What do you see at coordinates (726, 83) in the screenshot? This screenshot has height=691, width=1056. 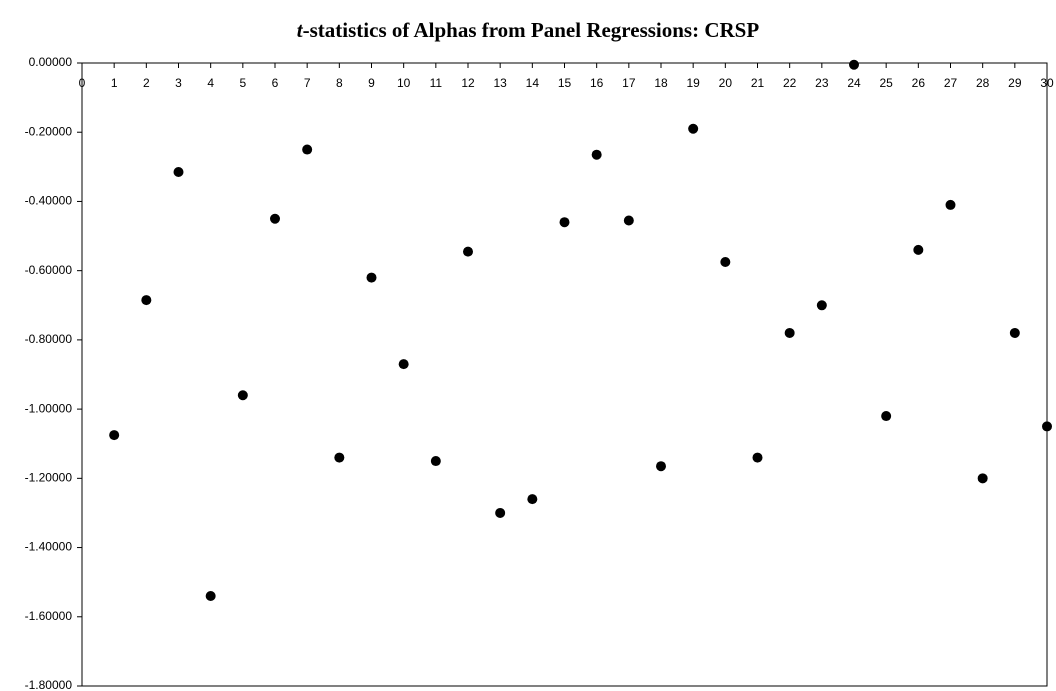 I see `x-tick-label: 20` at bounding box center [726, 83].